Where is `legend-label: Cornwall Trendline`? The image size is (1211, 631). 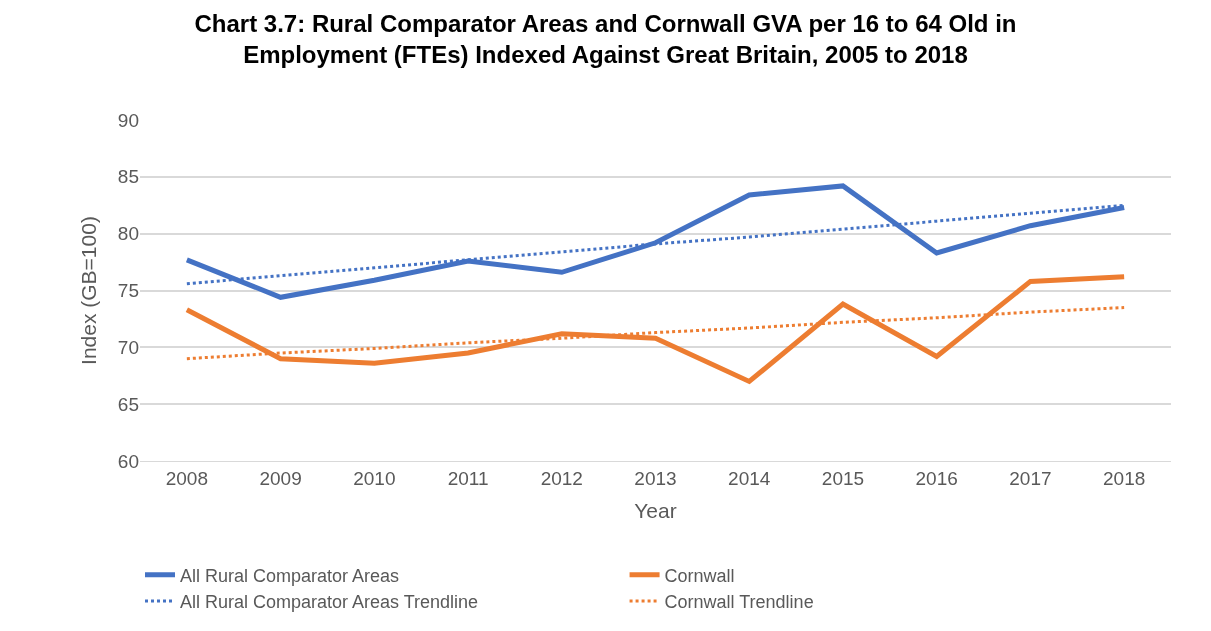 legend-label: Cornwall Trendline is located at coordinates (739, 602).